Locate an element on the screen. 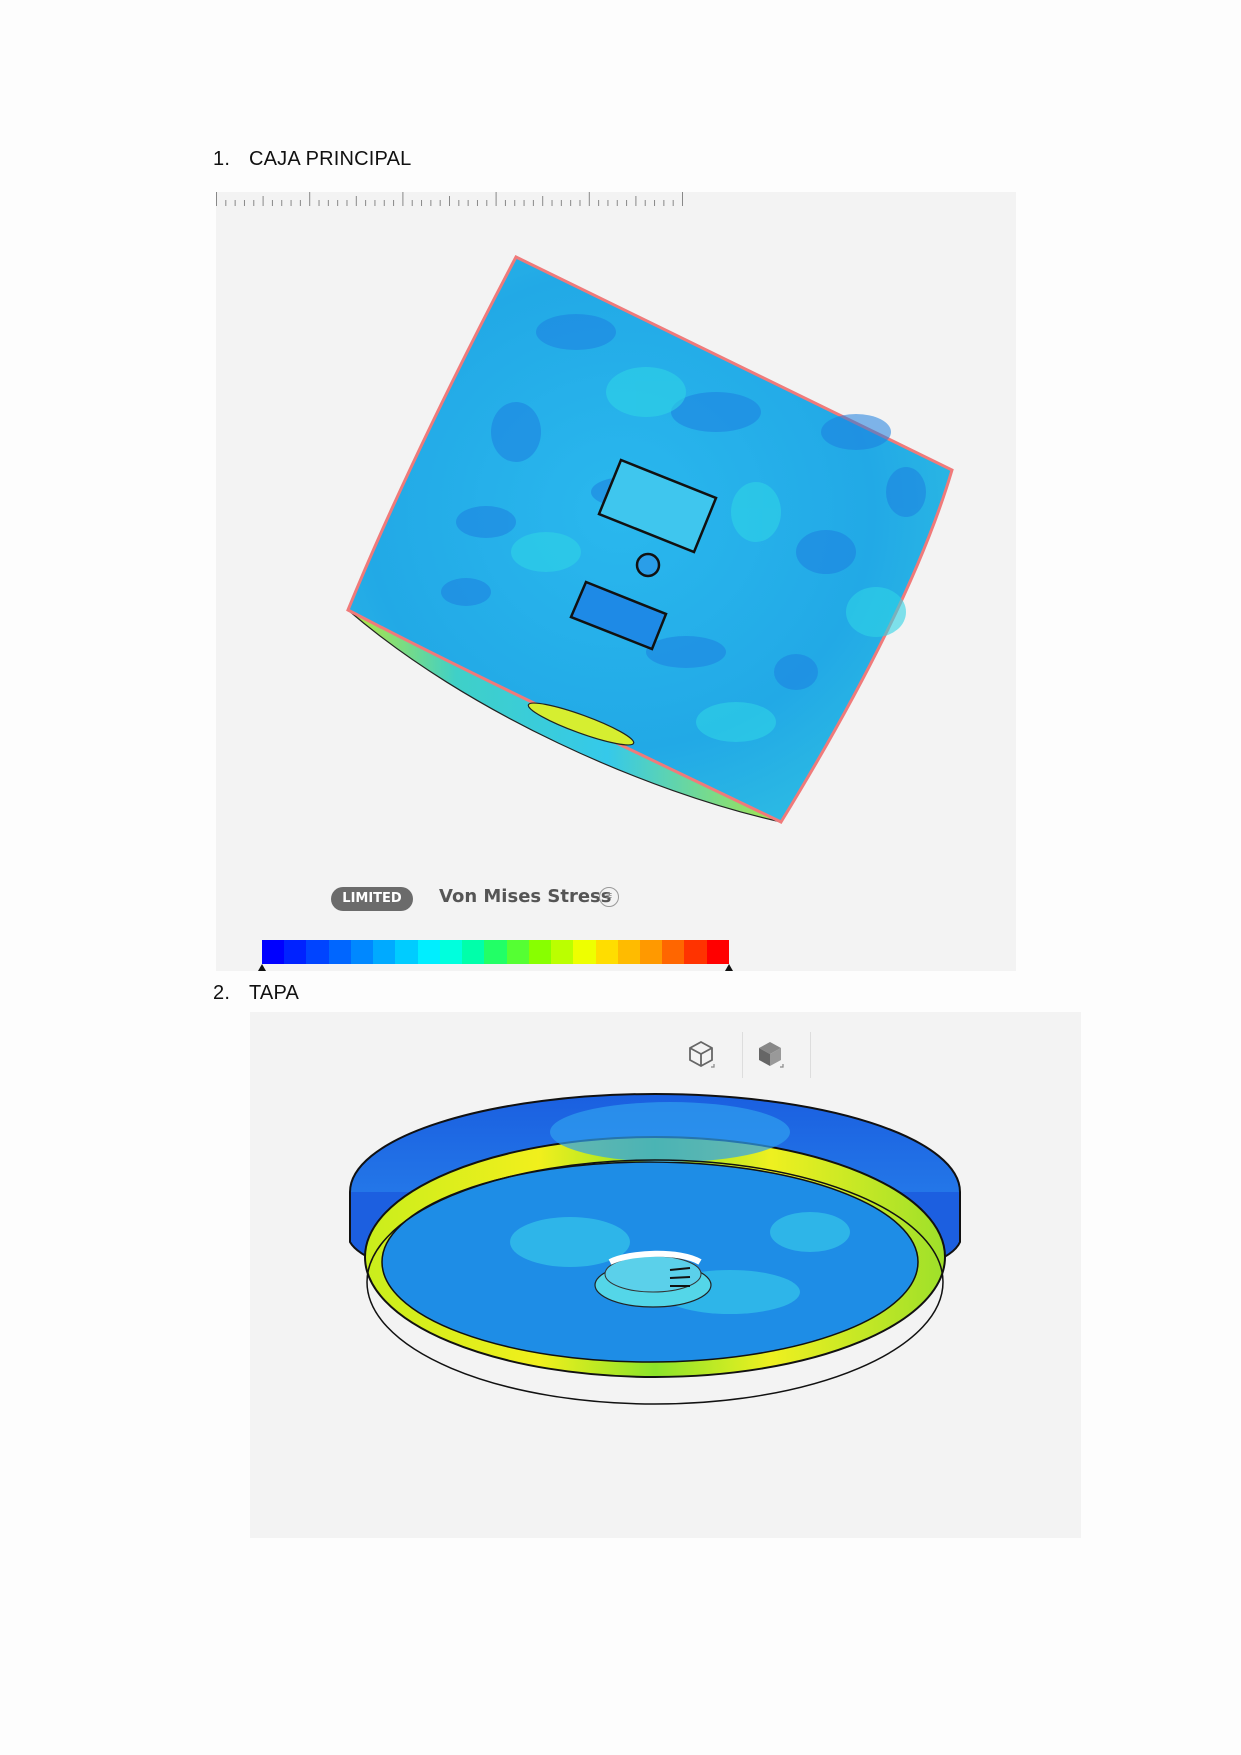 Image resolution: width=1241 pixels, height=1755 pixels. legend-ticks is located at coordinates (449, 199).